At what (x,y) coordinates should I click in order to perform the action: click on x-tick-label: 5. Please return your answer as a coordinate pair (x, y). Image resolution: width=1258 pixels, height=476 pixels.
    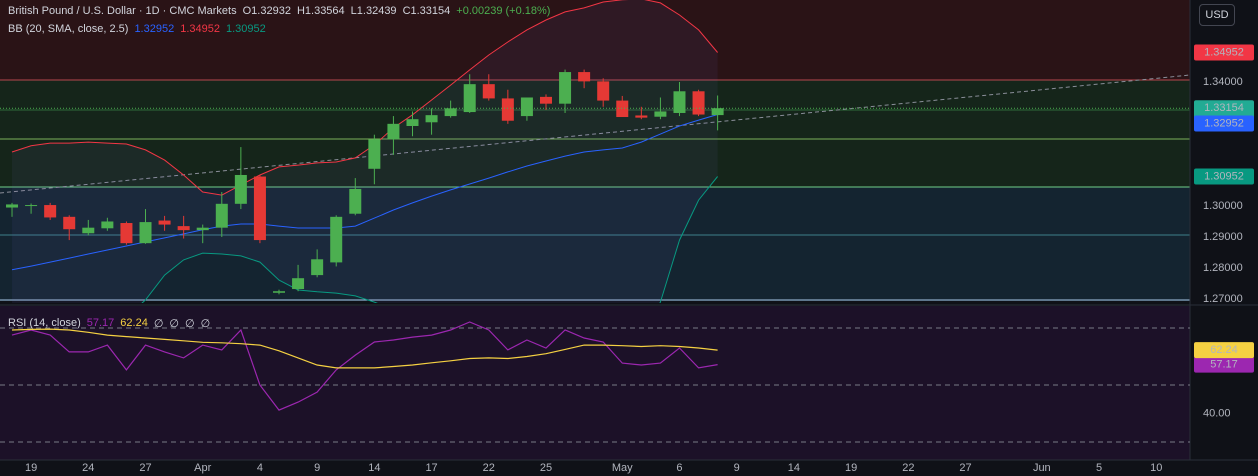
    Looking at the image, I should click on (1099, 468).